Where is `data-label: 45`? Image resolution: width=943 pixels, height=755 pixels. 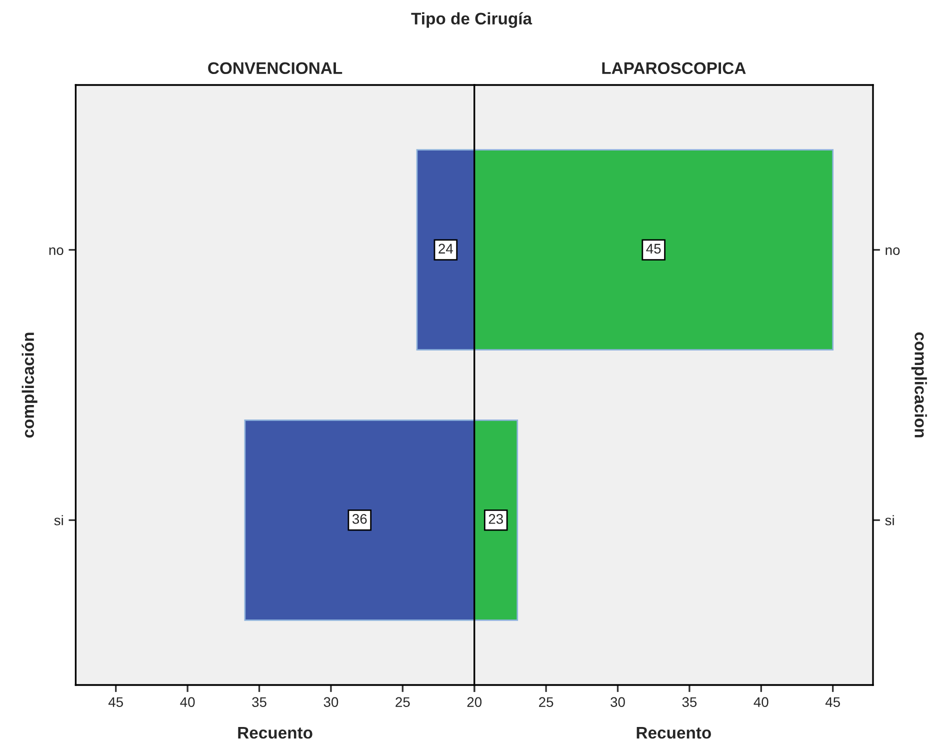
data-label: 45 is located at coordinates (653, 249).